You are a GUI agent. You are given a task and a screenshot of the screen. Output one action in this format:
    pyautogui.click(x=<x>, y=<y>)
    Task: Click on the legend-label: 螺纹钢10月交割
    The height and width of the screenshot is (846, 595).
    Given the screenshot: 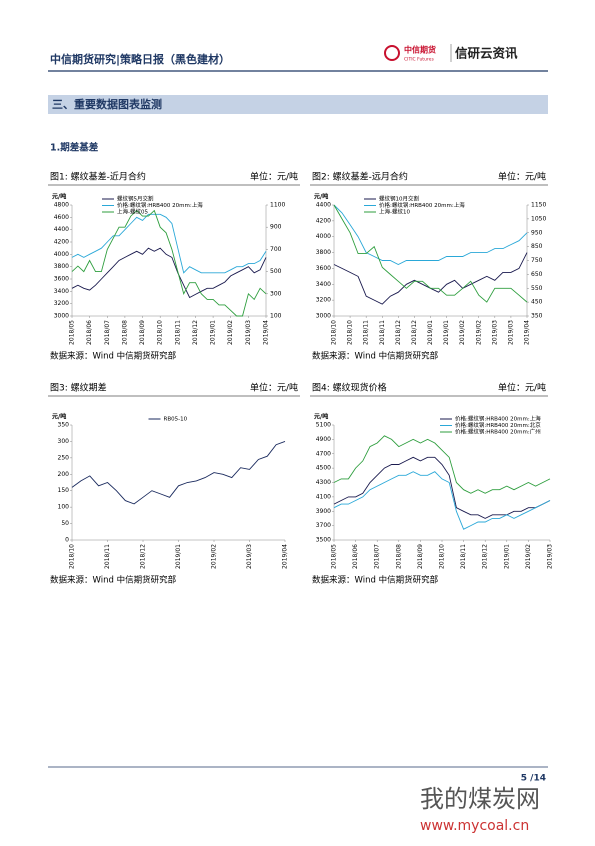 What is the action you would take?
    pyautogui.click(x=399, y=199)
    